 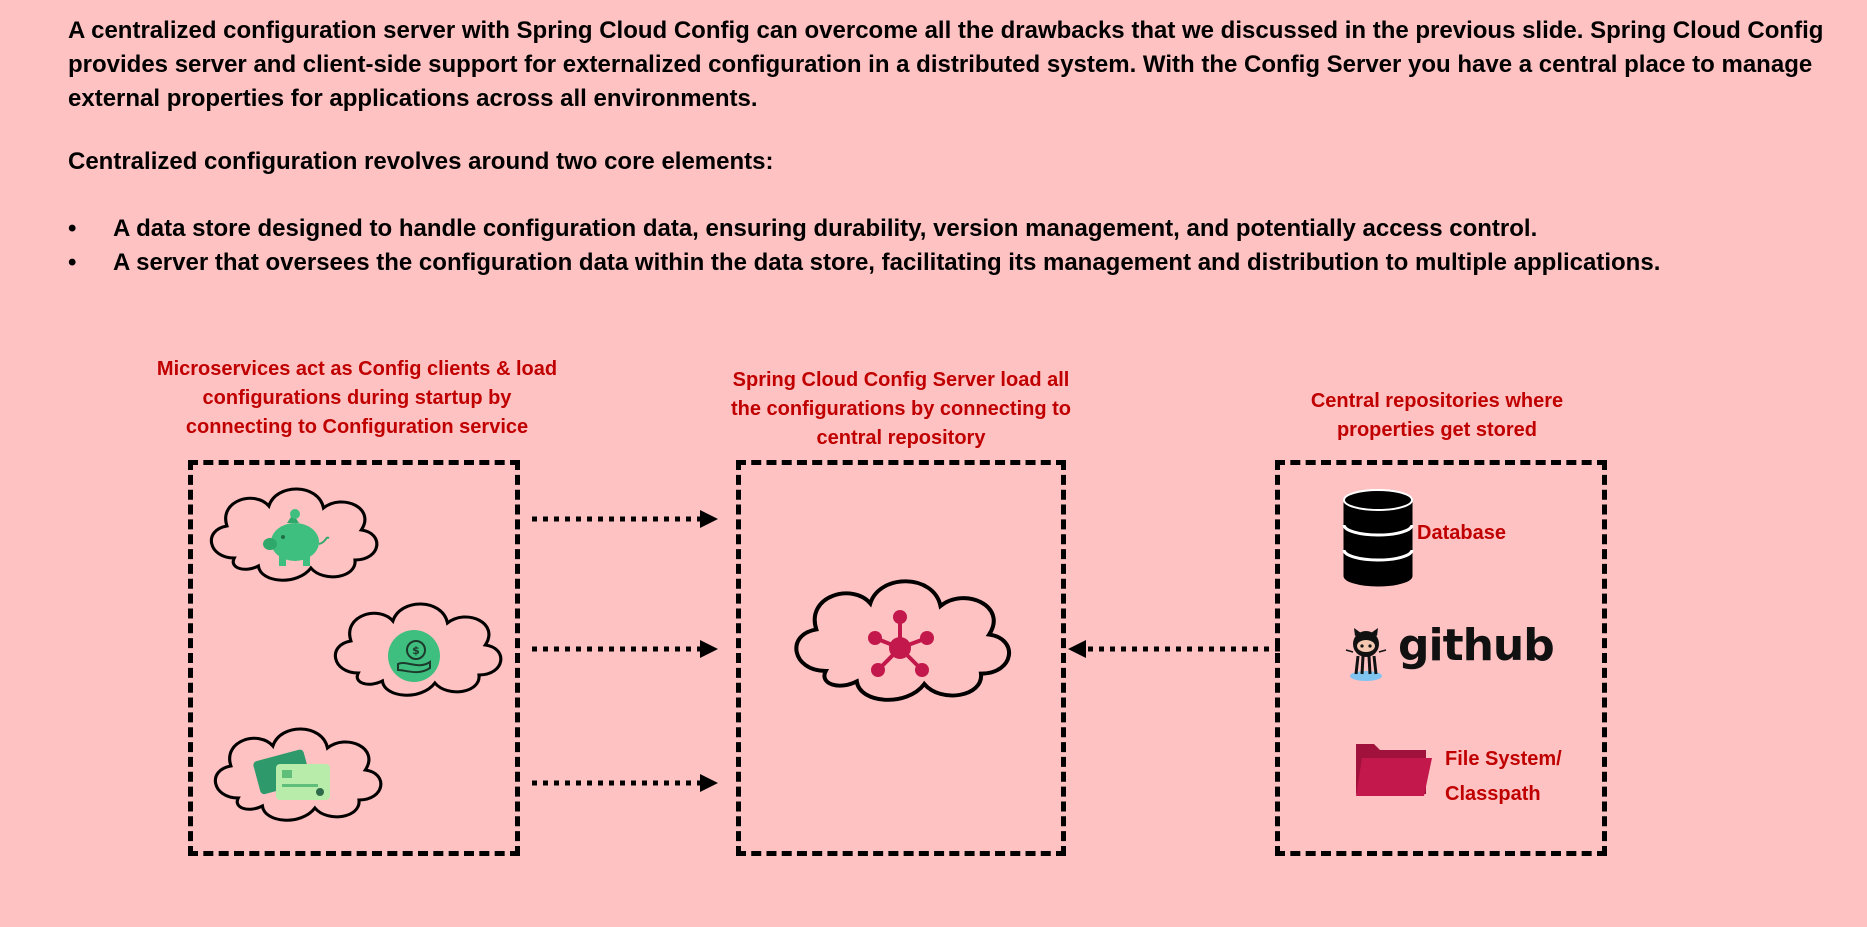 What do you see at coordinates (354, 658) in the screenshot?
I see `clients-box` at bounding box center [354, 658].